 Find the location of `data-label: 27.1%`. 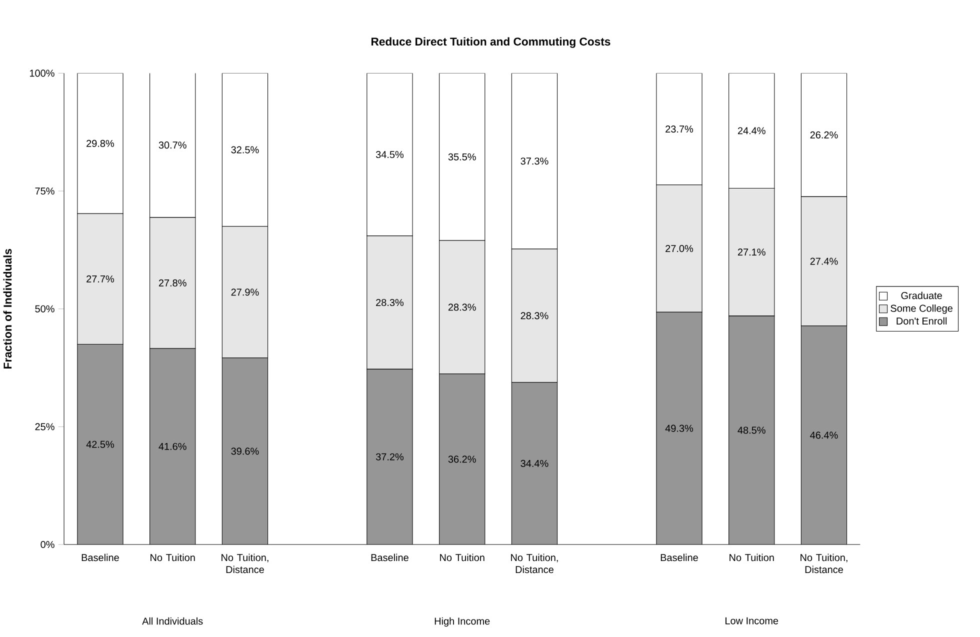

data-label: 27.1% is located at coordinates (752, 252).